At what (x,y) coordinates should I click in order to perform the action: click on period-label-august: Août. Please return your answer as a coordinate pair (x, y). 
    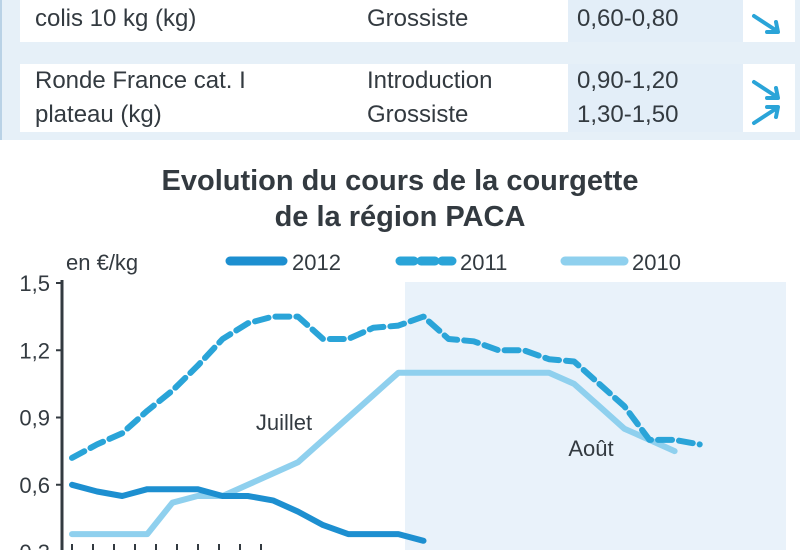
    Looking at the image, I should click on (590, 448).